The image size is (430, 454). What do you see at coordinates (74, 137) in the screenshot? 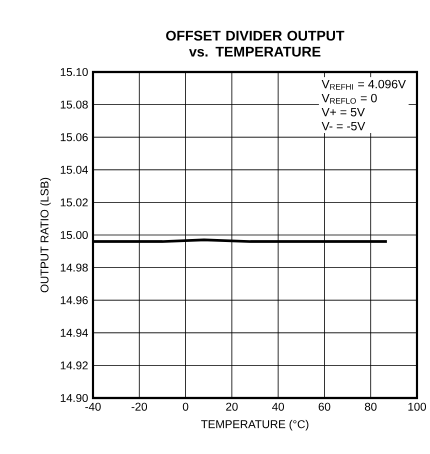
I see `y-tick-label: 15.06` at bounding box center [74, 137].